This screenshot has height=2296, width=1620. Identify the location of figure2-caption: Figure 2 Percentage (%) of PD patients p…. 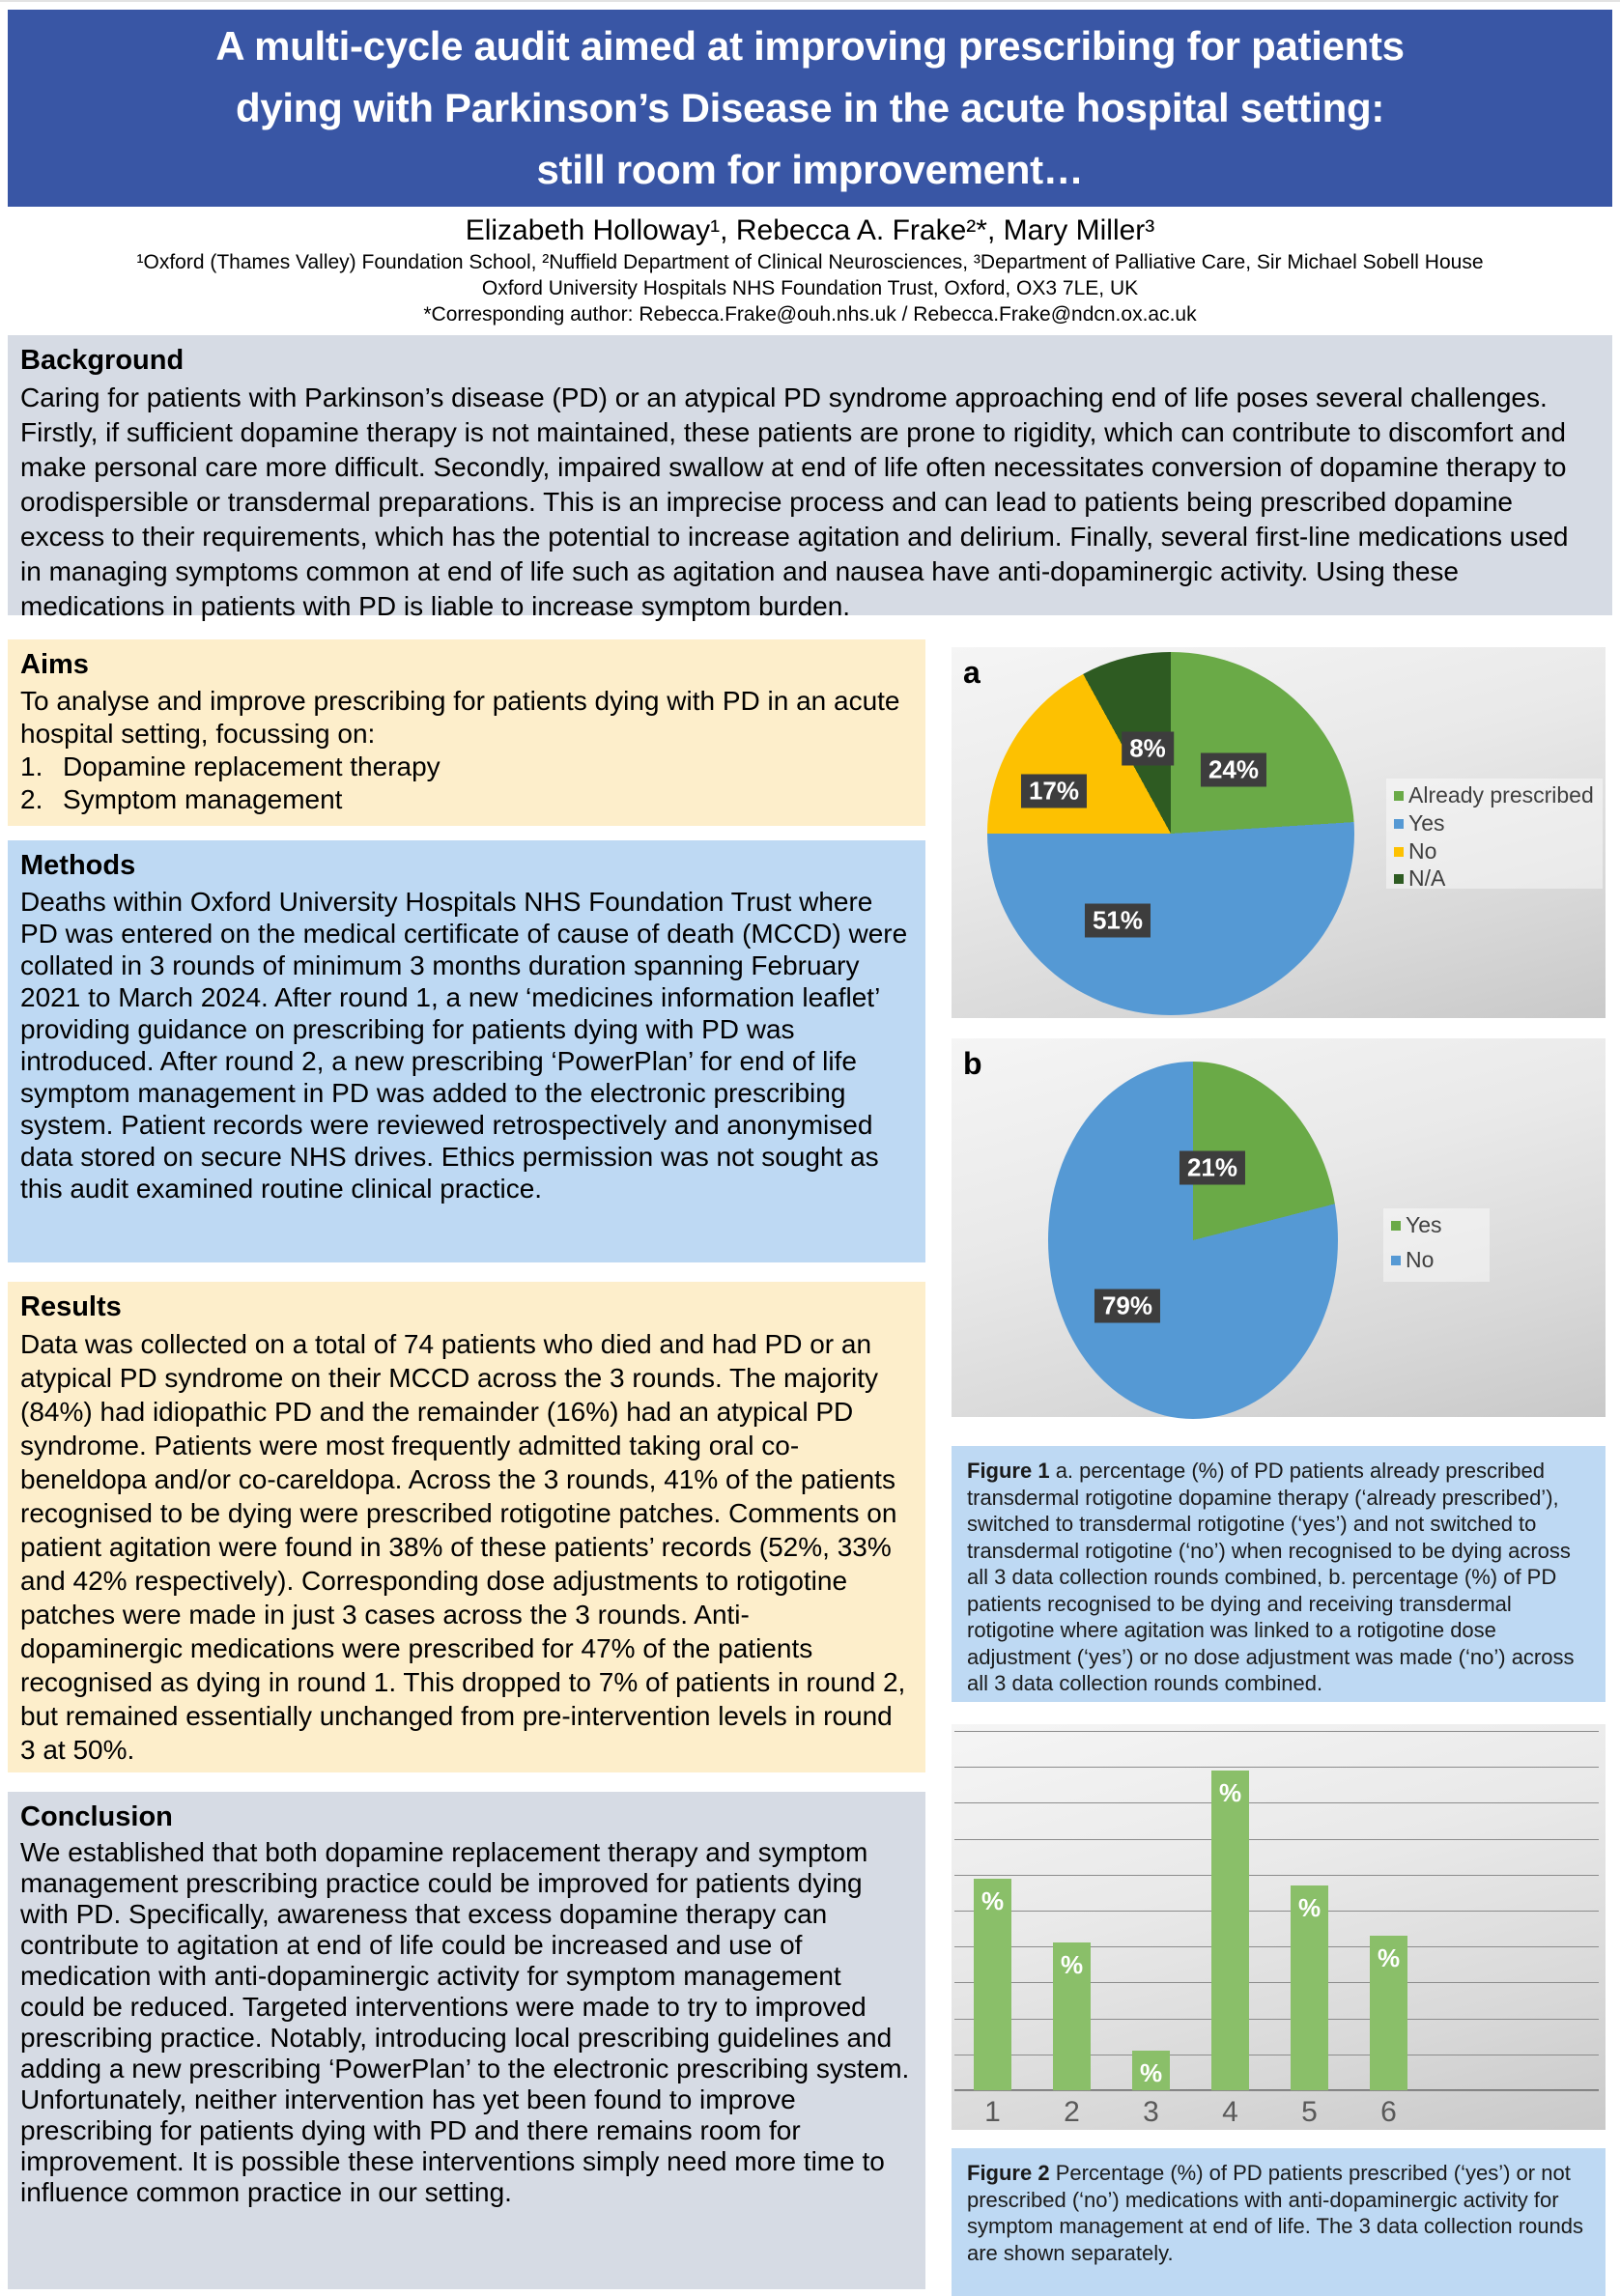
(1279, 2222).